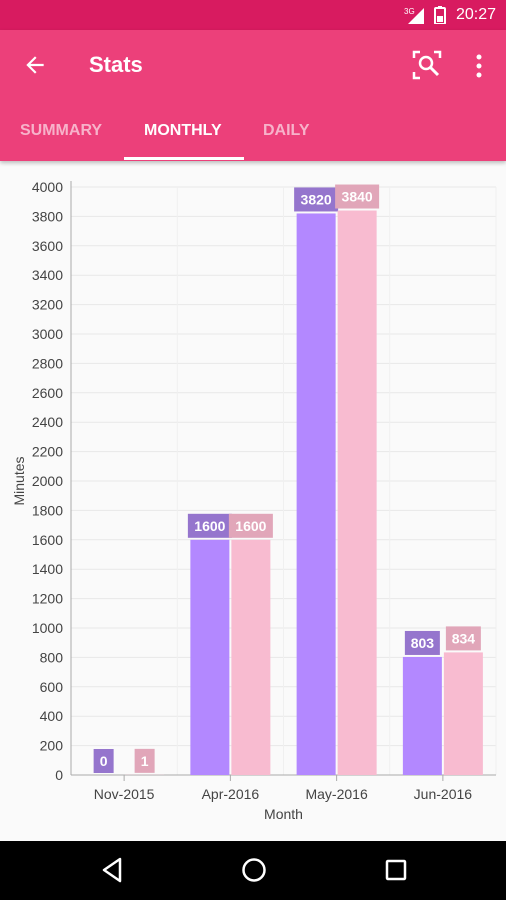  Describe the element at coordinates (52, 746) in the screenshot. I see `y-tick-label: 200` at that location.